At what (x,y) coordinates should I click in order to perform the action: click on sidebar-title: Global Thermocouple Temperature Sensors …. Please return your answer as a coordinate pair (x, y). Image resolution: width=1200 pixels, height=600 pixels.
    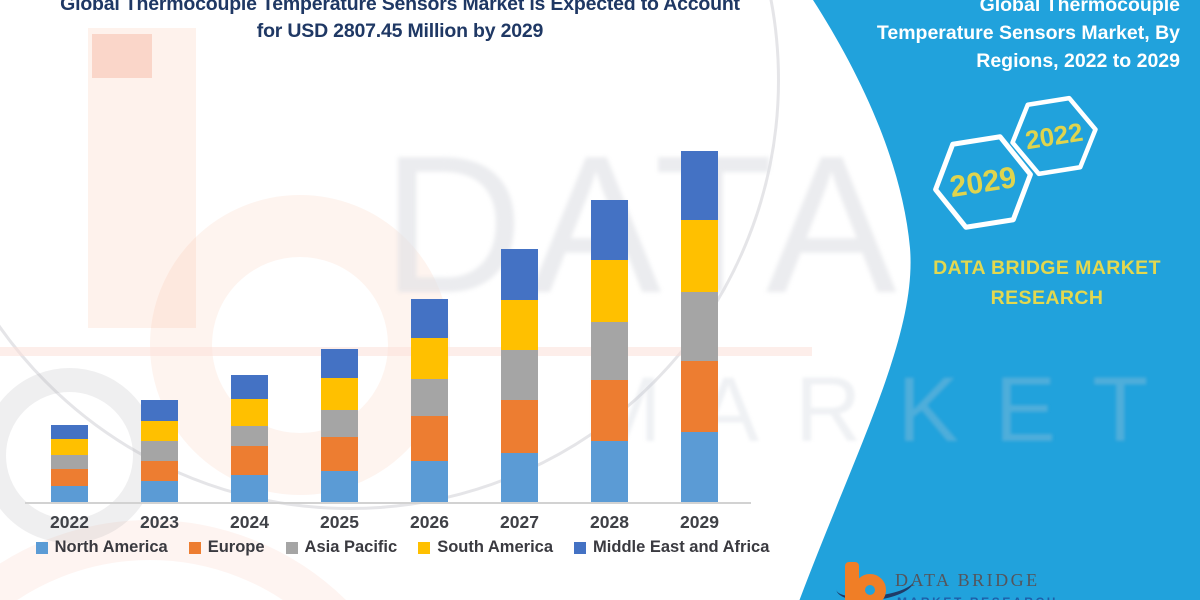
    Looking at the image, I should click on (990, 37).